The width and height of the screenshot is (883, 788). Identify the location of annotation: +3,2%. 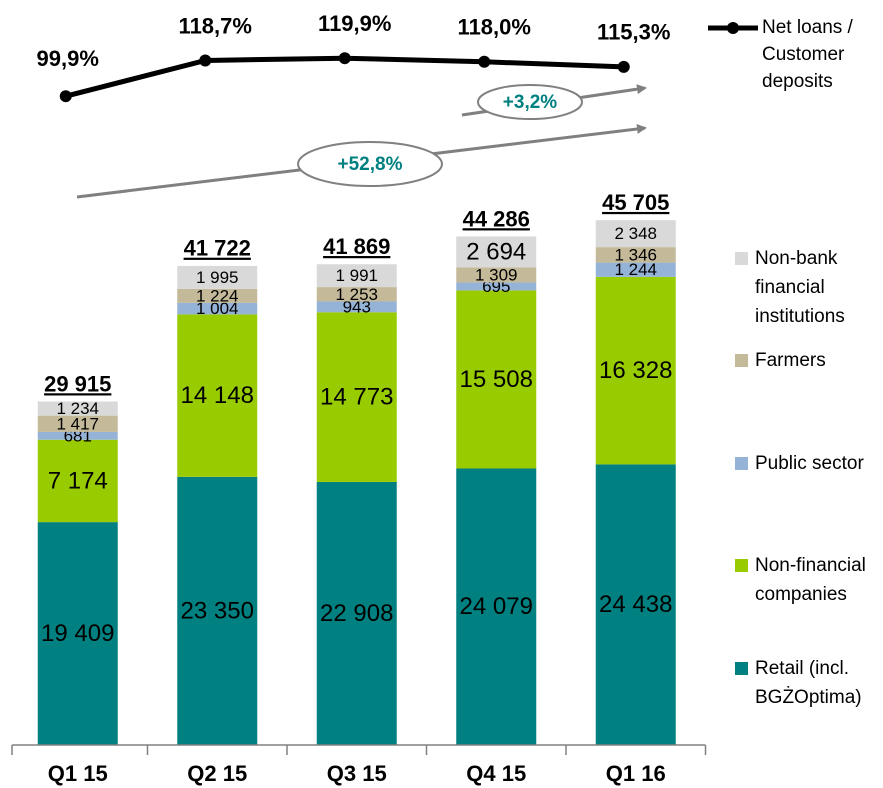
(530, 102).